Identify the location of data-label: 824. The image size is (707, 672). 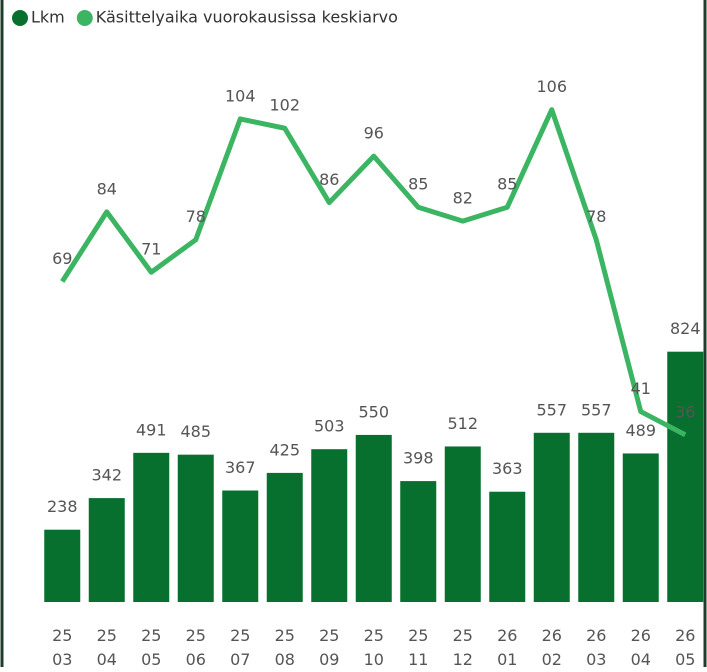
(685, 328).